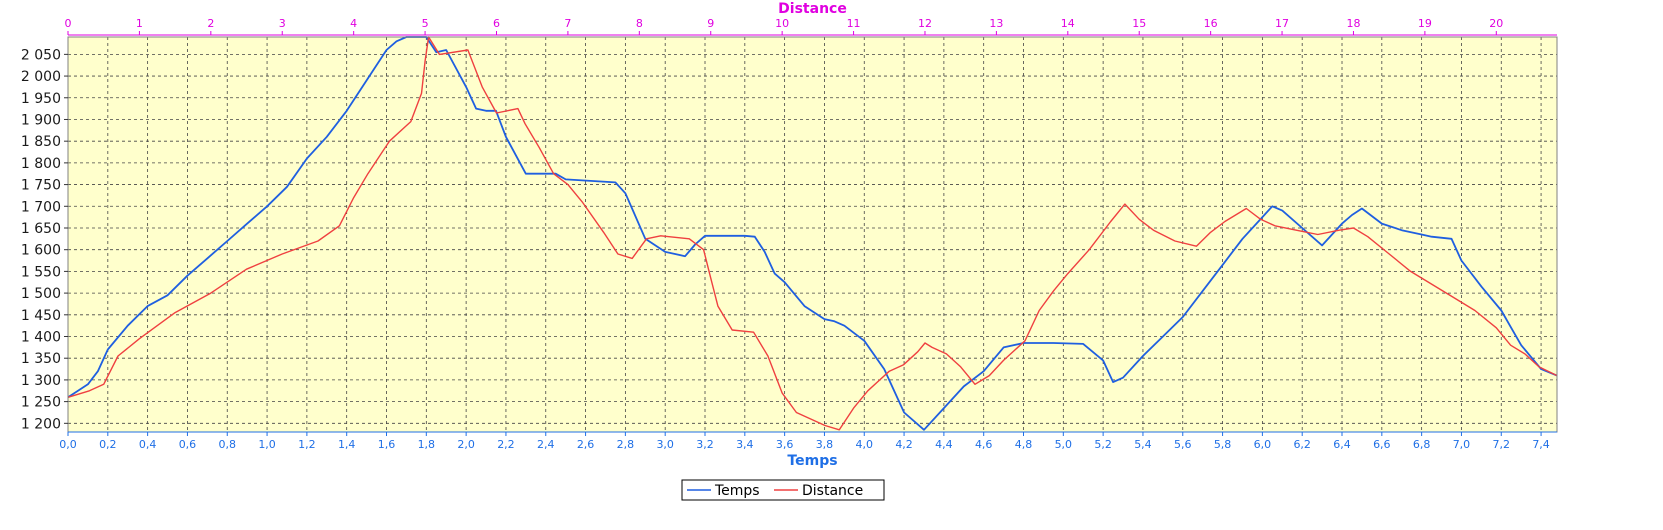 The image size is (1663, 530). I want to click on y-tick-label: 1 350, so click(41, 359).